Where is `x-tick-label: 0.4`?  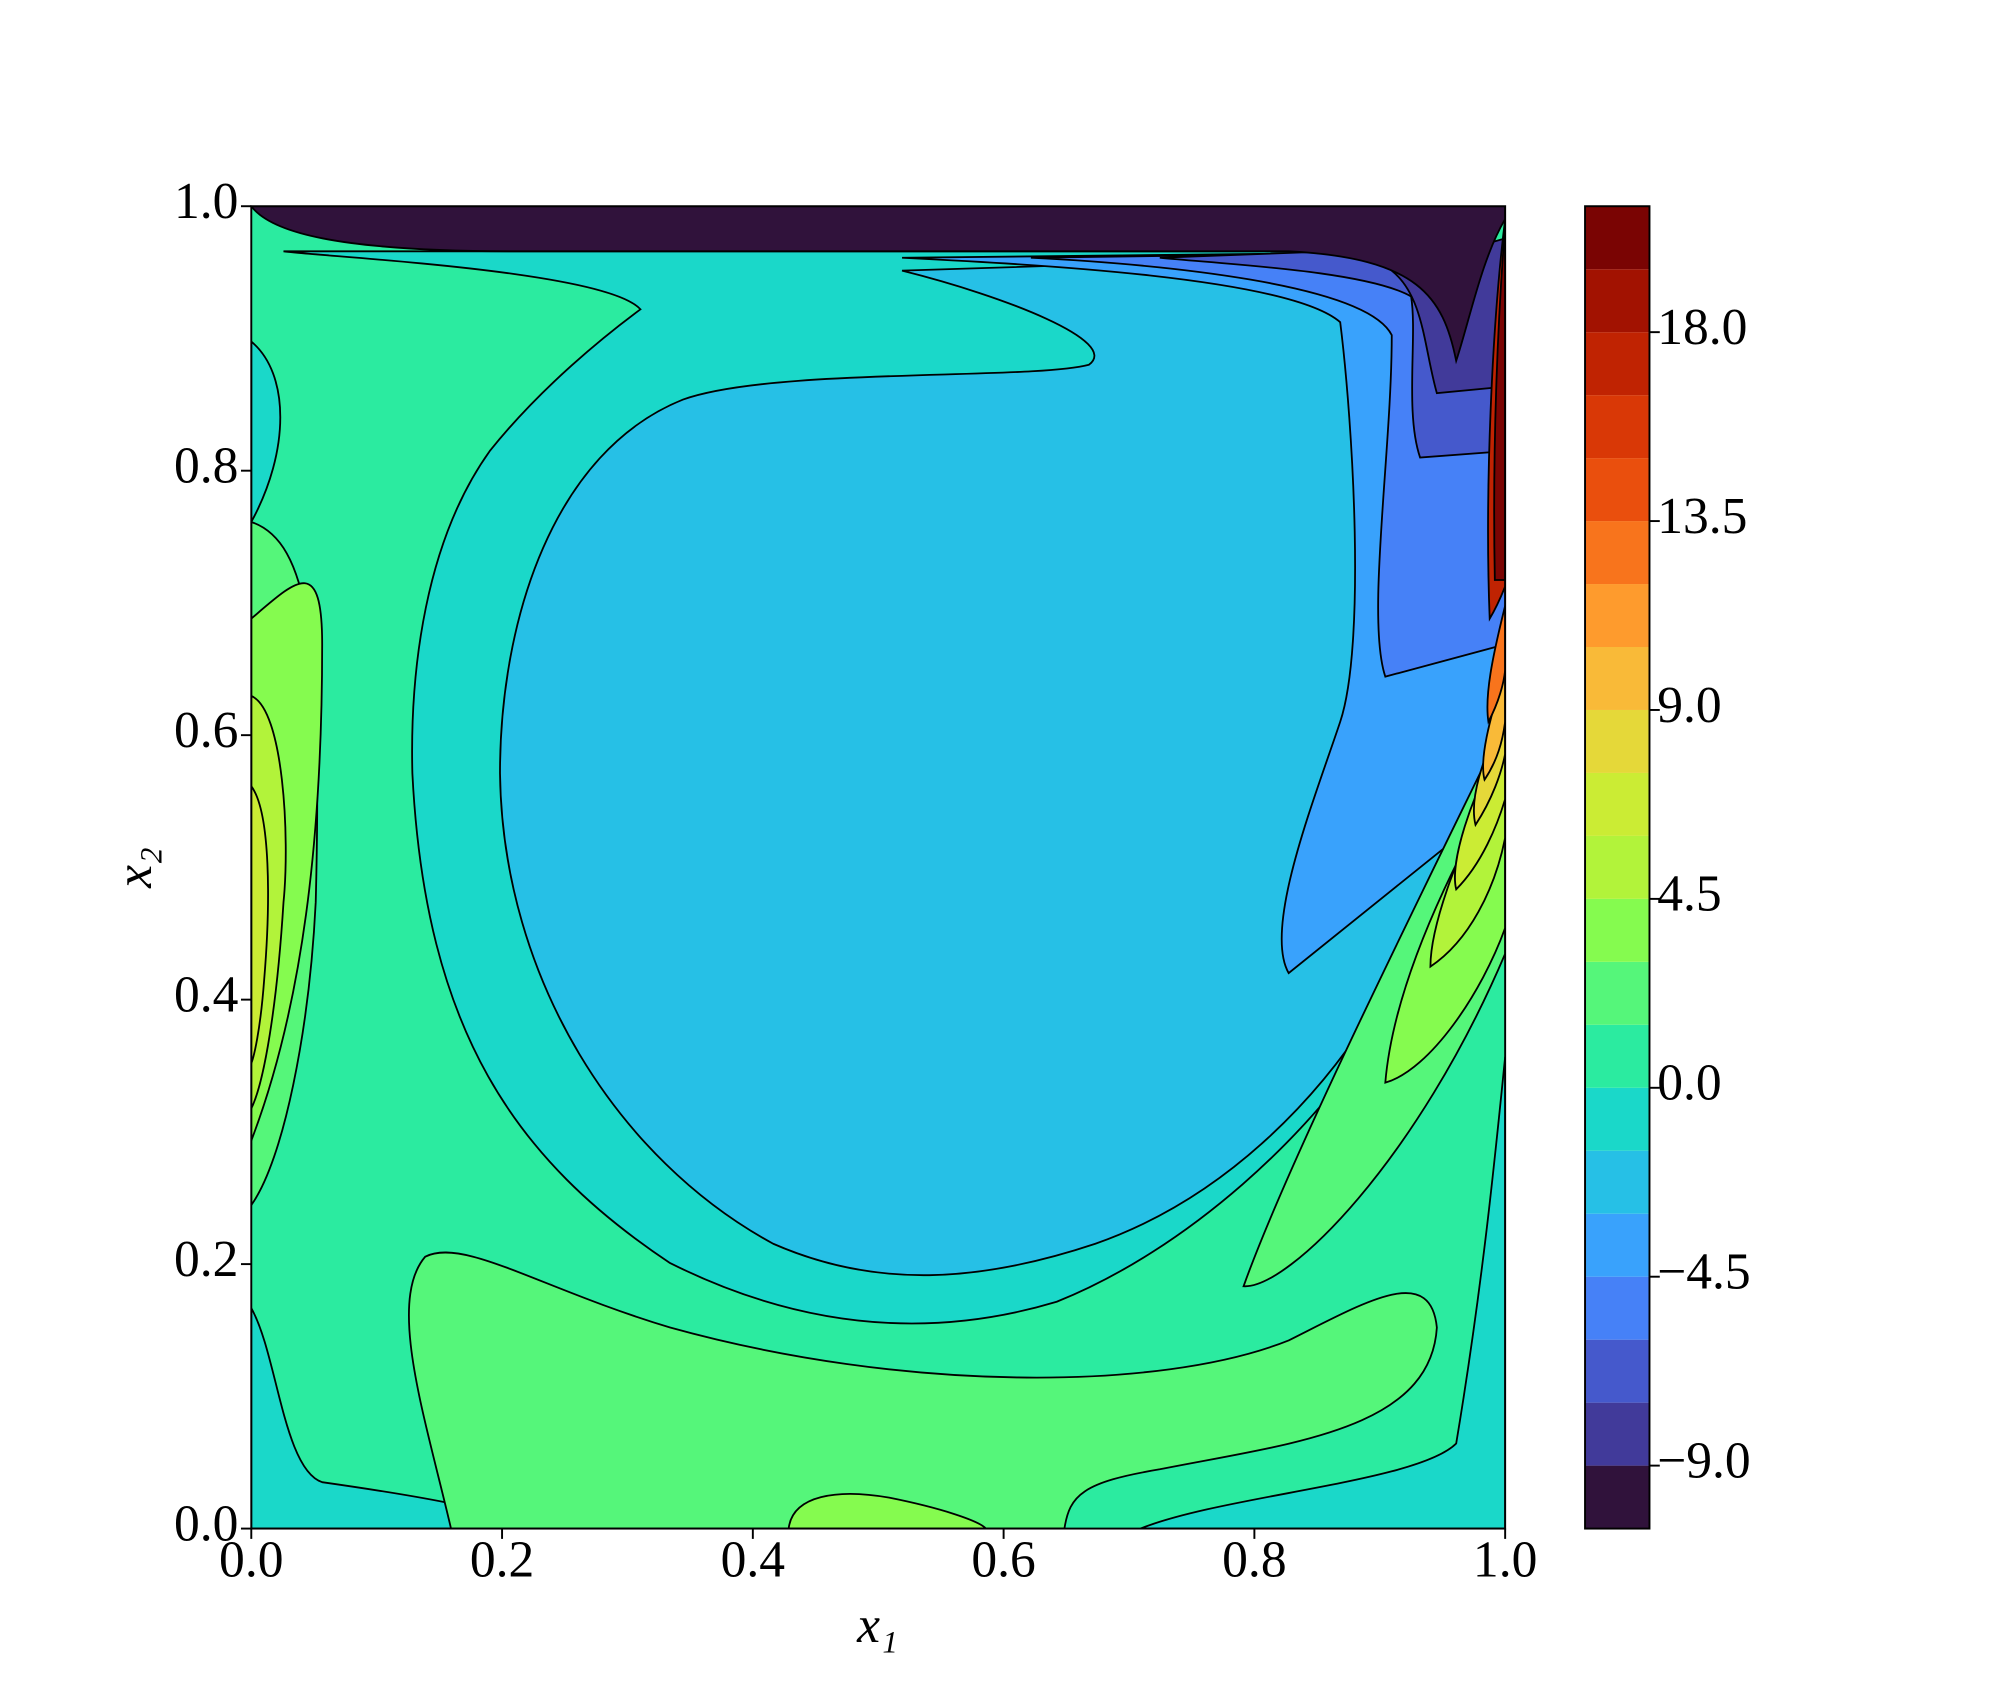 x-tick-label: 0.4 is located at coordinates (753, 1559).